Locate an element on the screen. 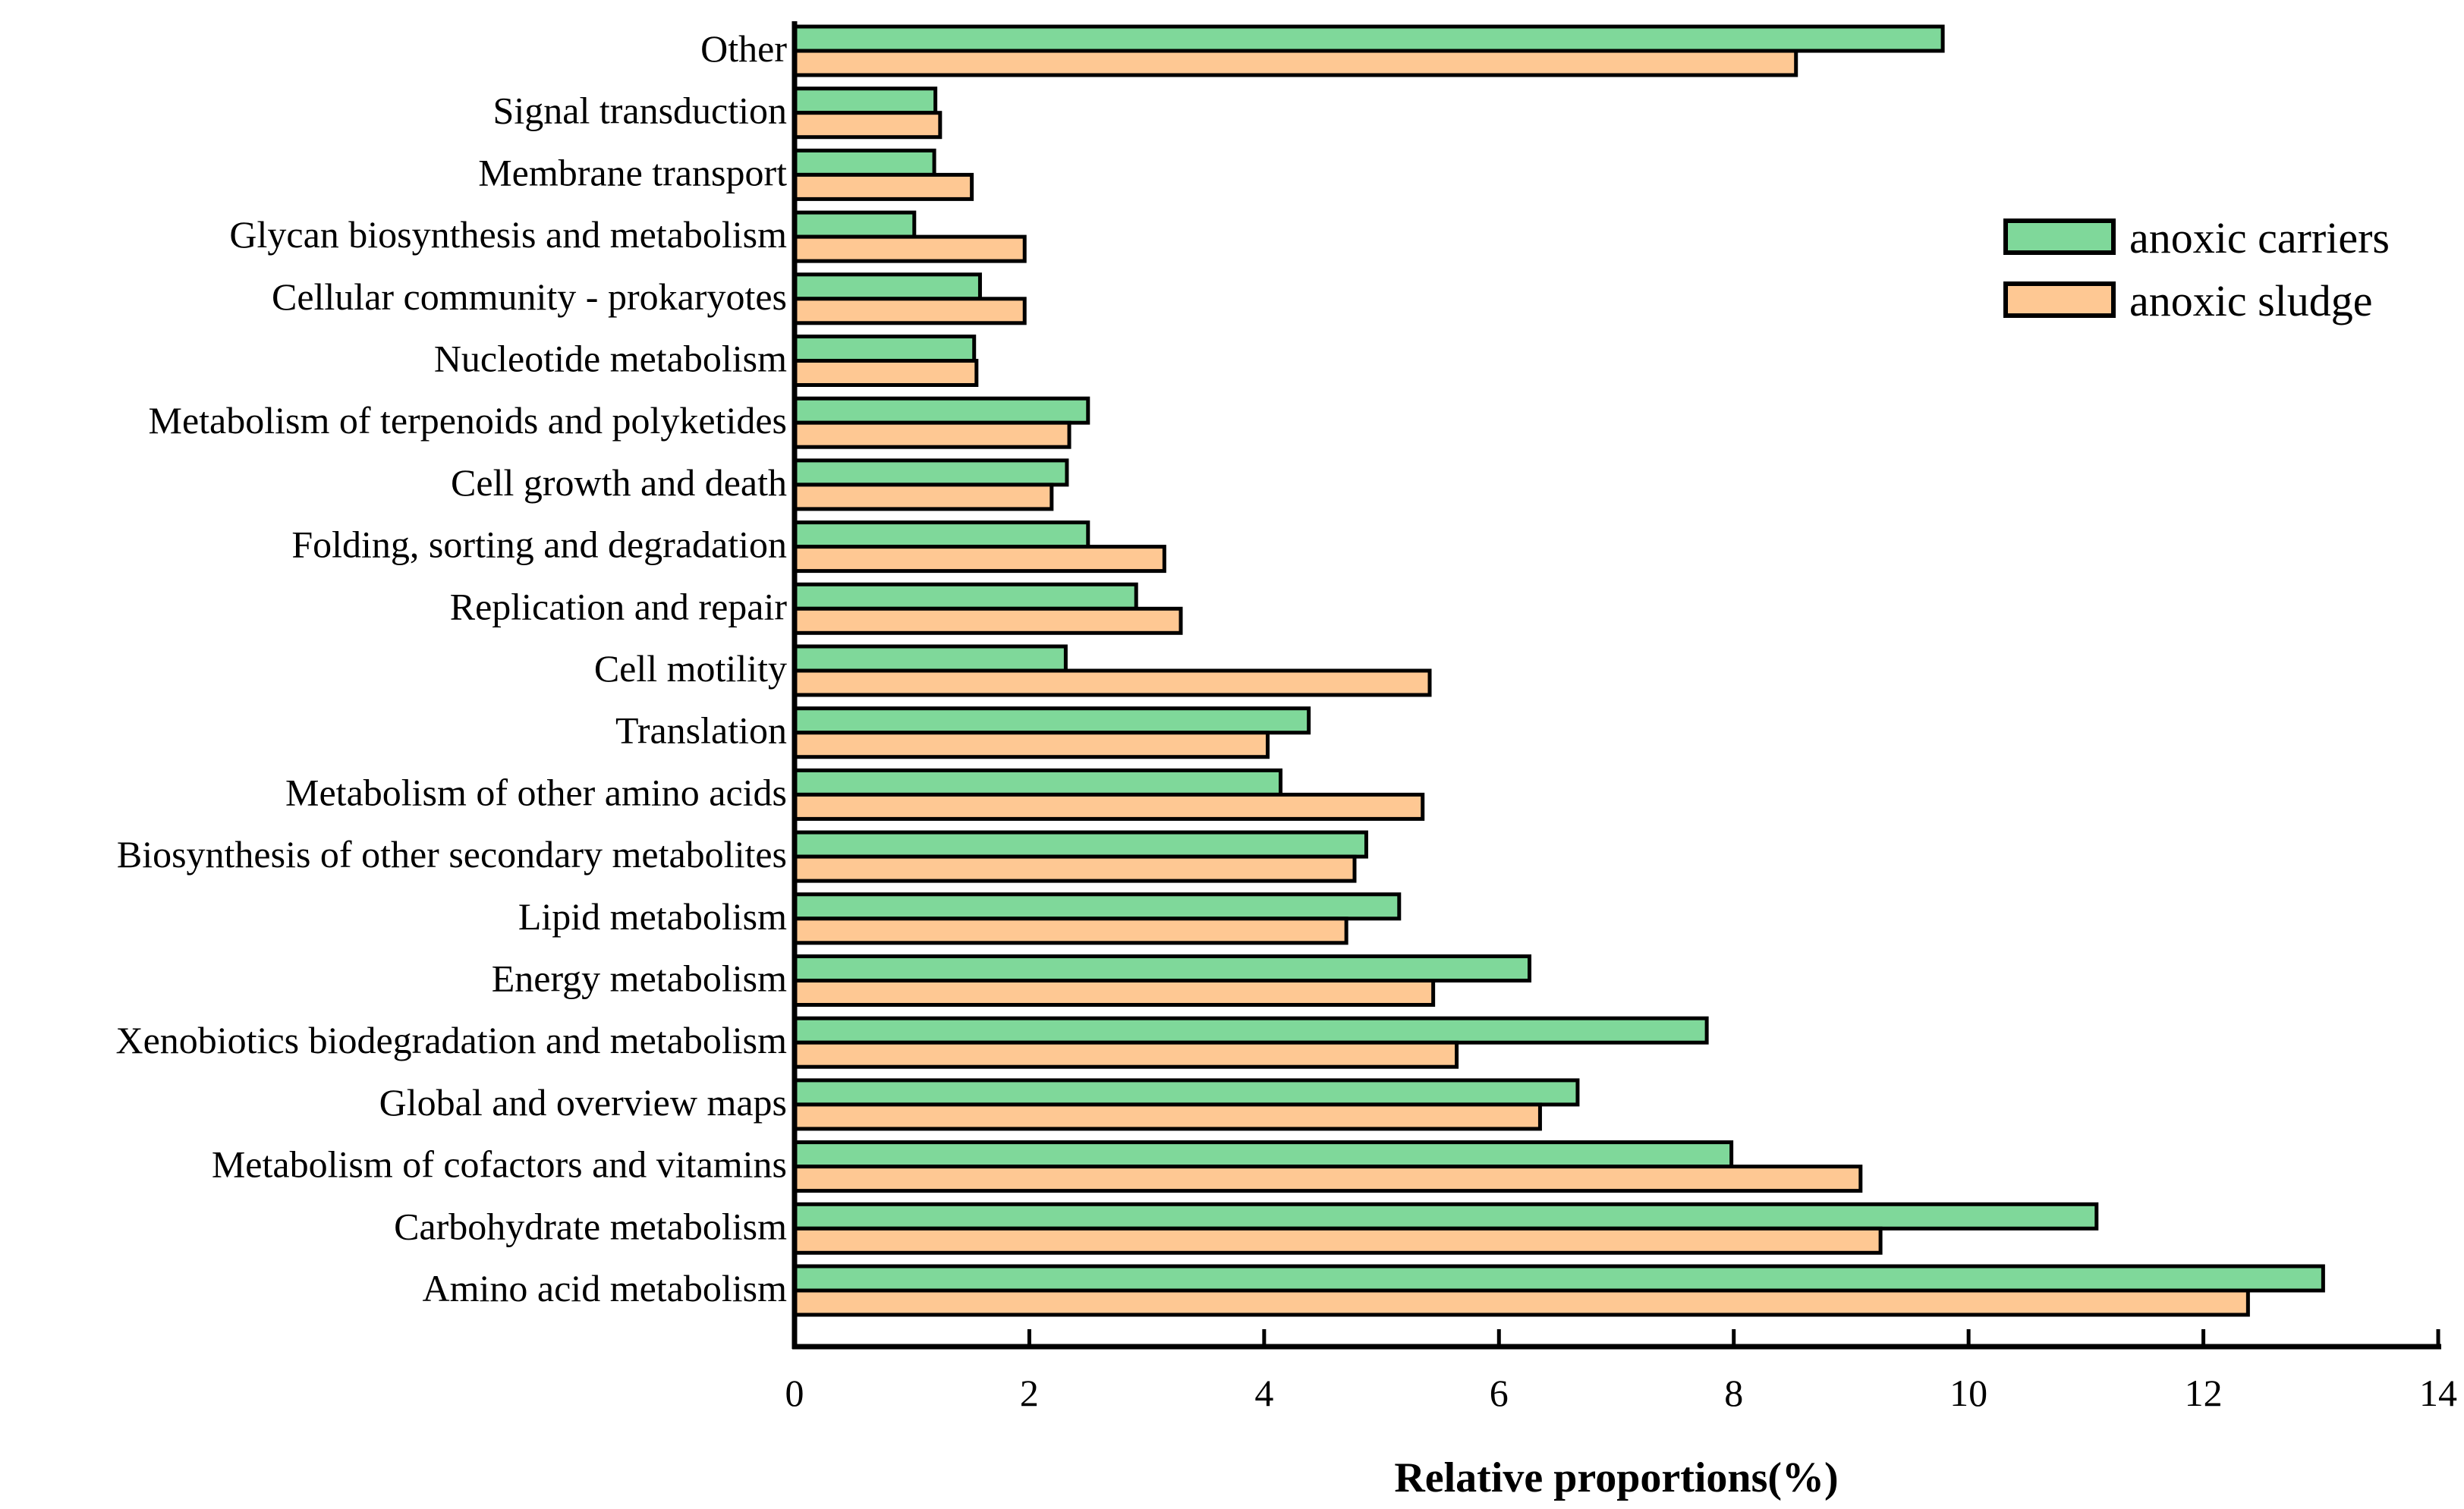 The height and width of the screenshot is (1509, 2464). x-tick-label: 0 is located at coordinates (794, 1393).